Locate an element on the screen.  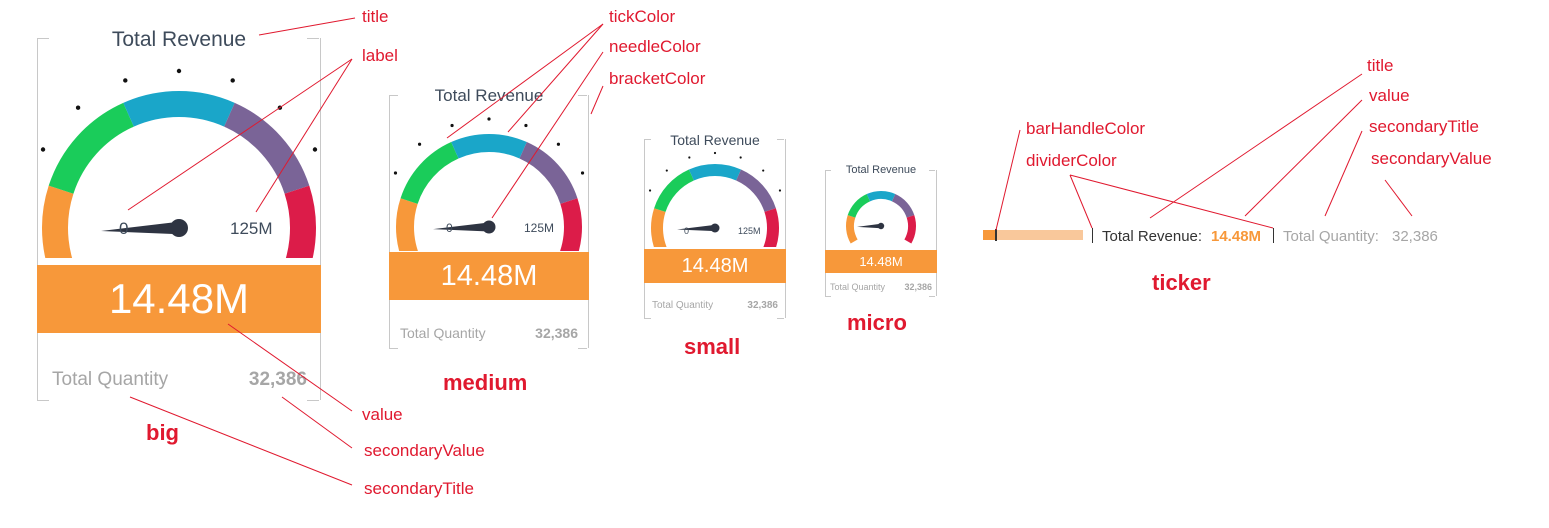
leader-ticker-secondary-value is located at coordinates (1398, 198).